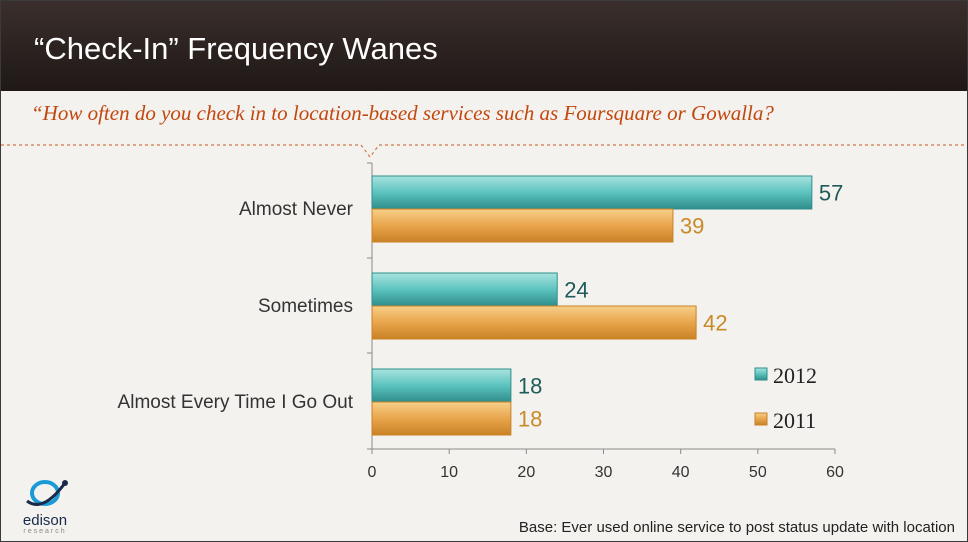  I want to click on slide-title: “Check-In” Frequency Wanes, so click(236, 48).